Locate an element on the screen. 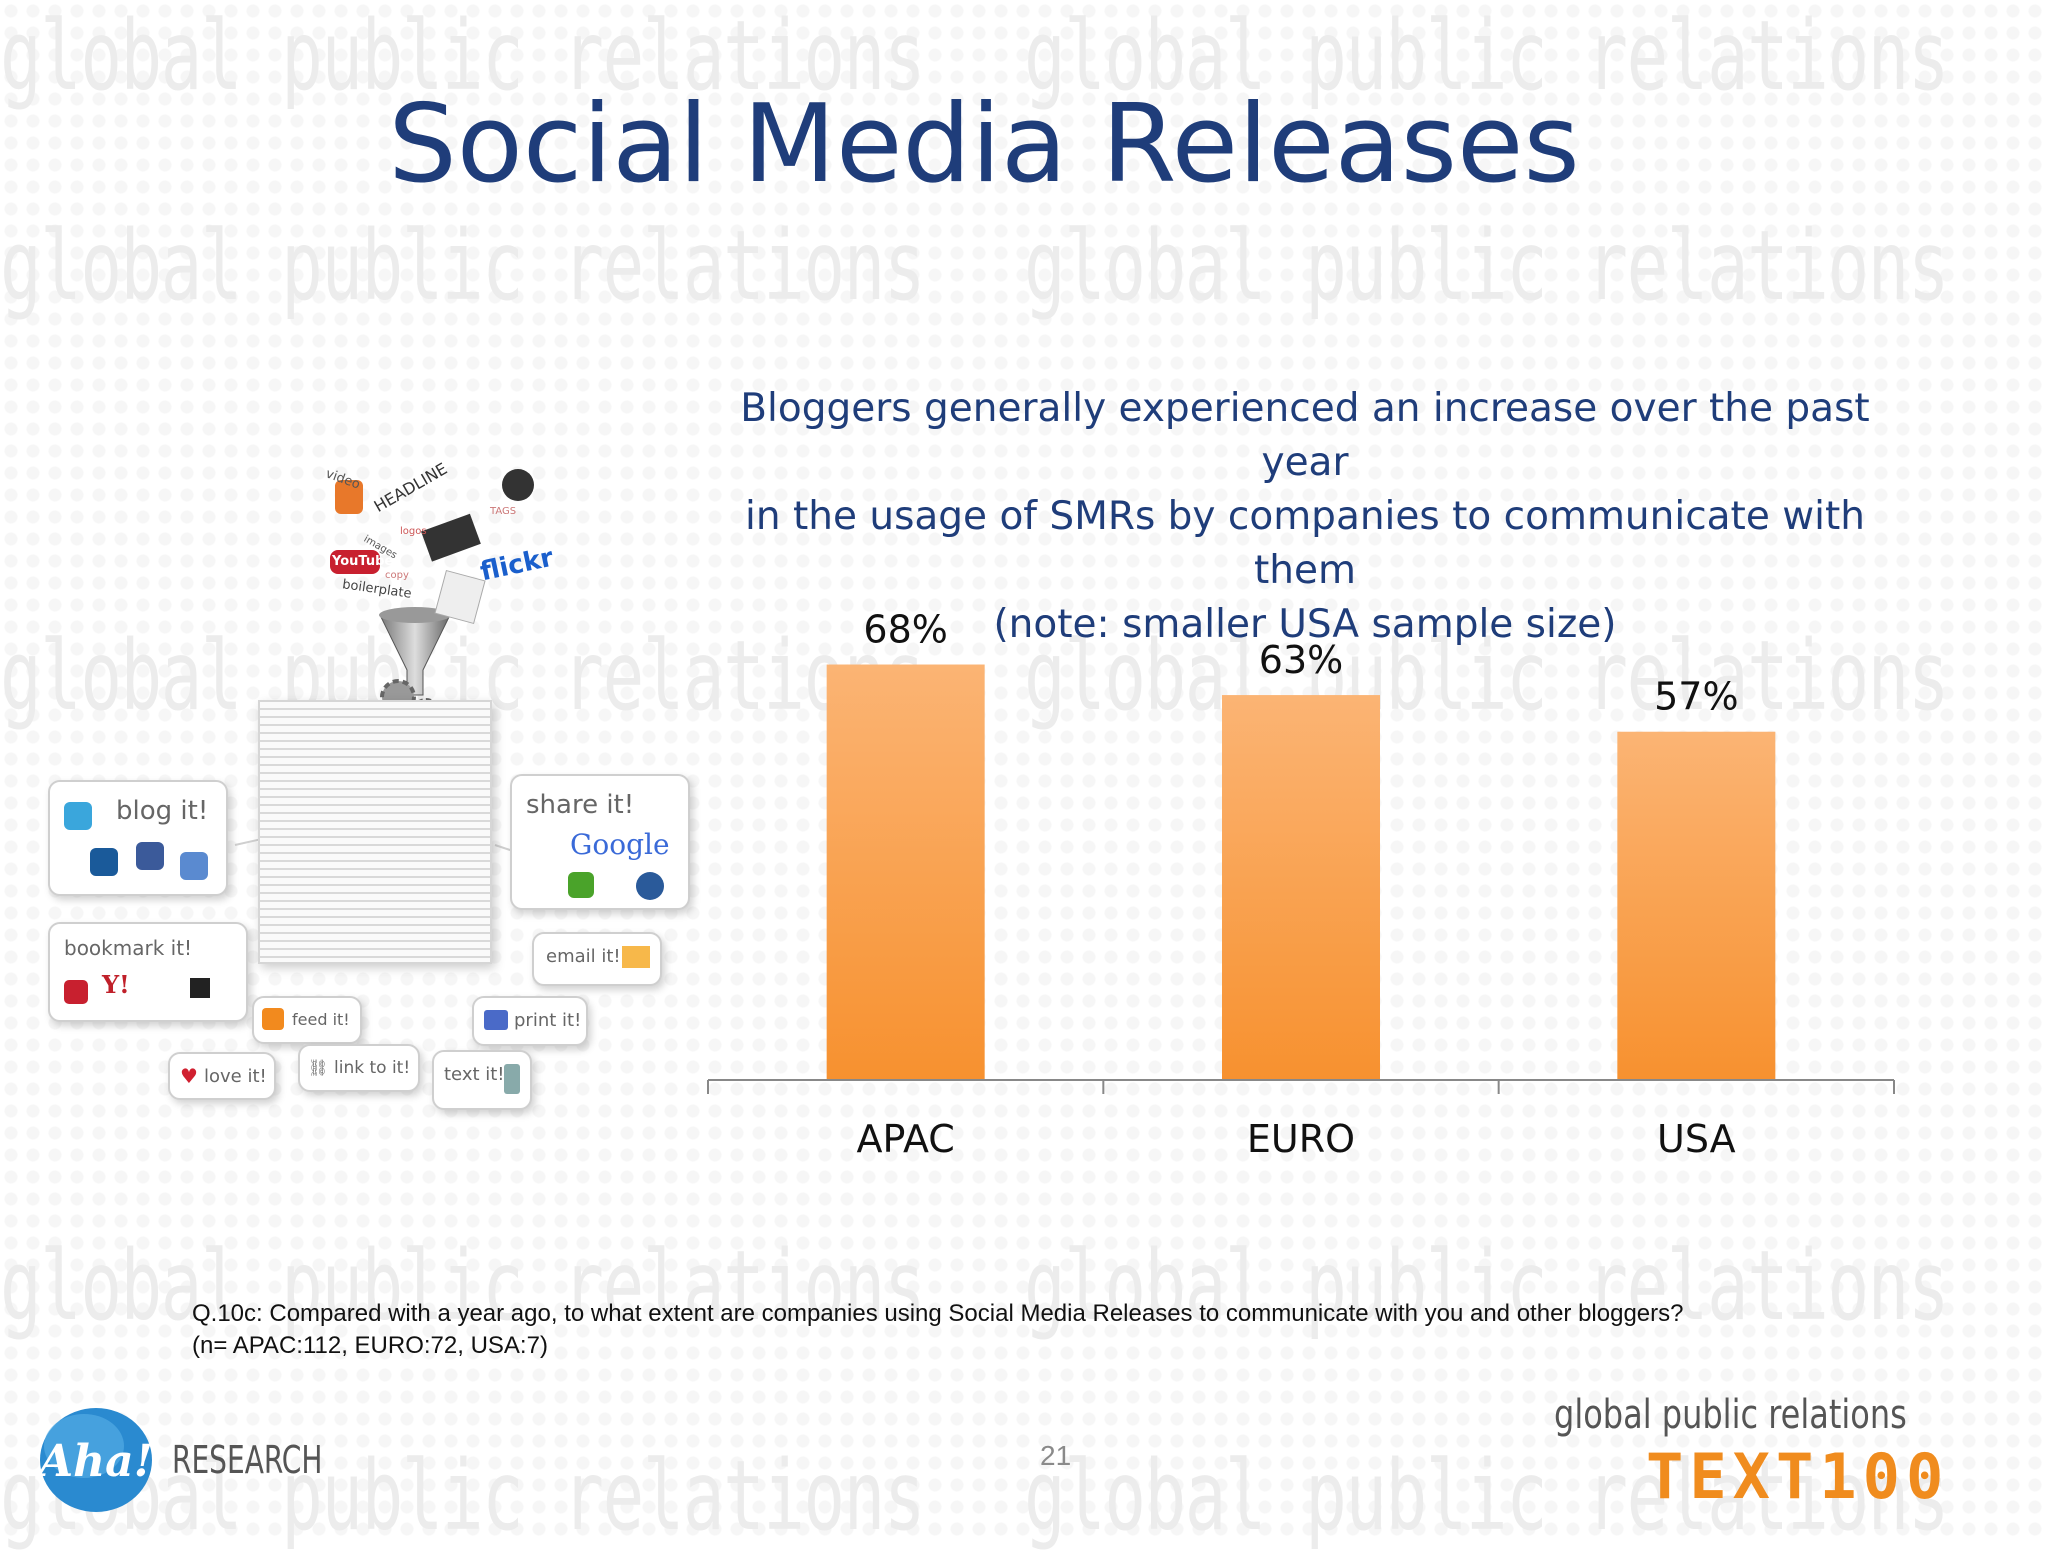 The image size is (2048, 1552). phone-icon is located at coordinates (512, 1079).